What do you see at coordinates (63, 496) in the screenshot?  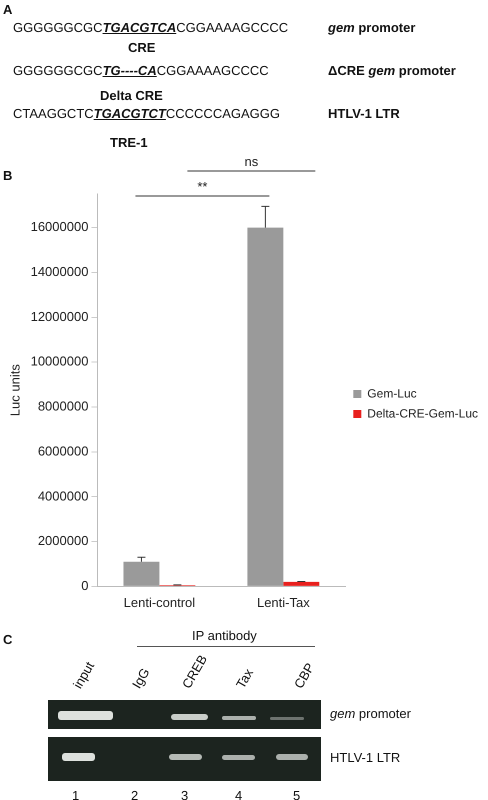 I see `y-tick-label: 4000000` at bounding box center [63, 496].